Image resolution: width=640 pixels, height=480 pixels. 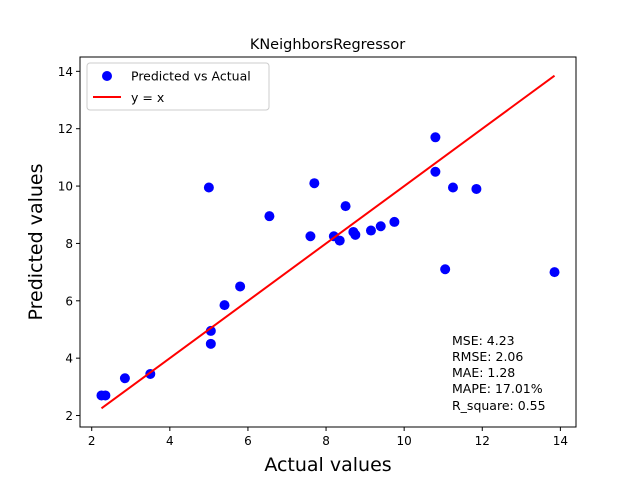 I want to click on y-tick-label: 8, so click(x=69, y=244).